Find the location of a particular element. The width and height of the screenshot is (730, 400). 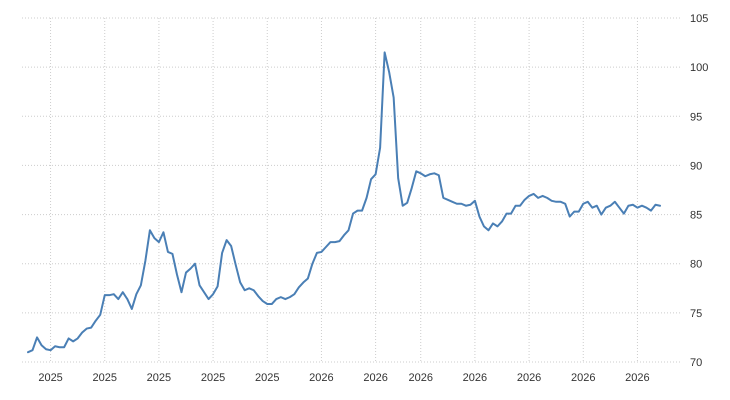

y-tick-label: 75 is located at coordinates (696, 314).